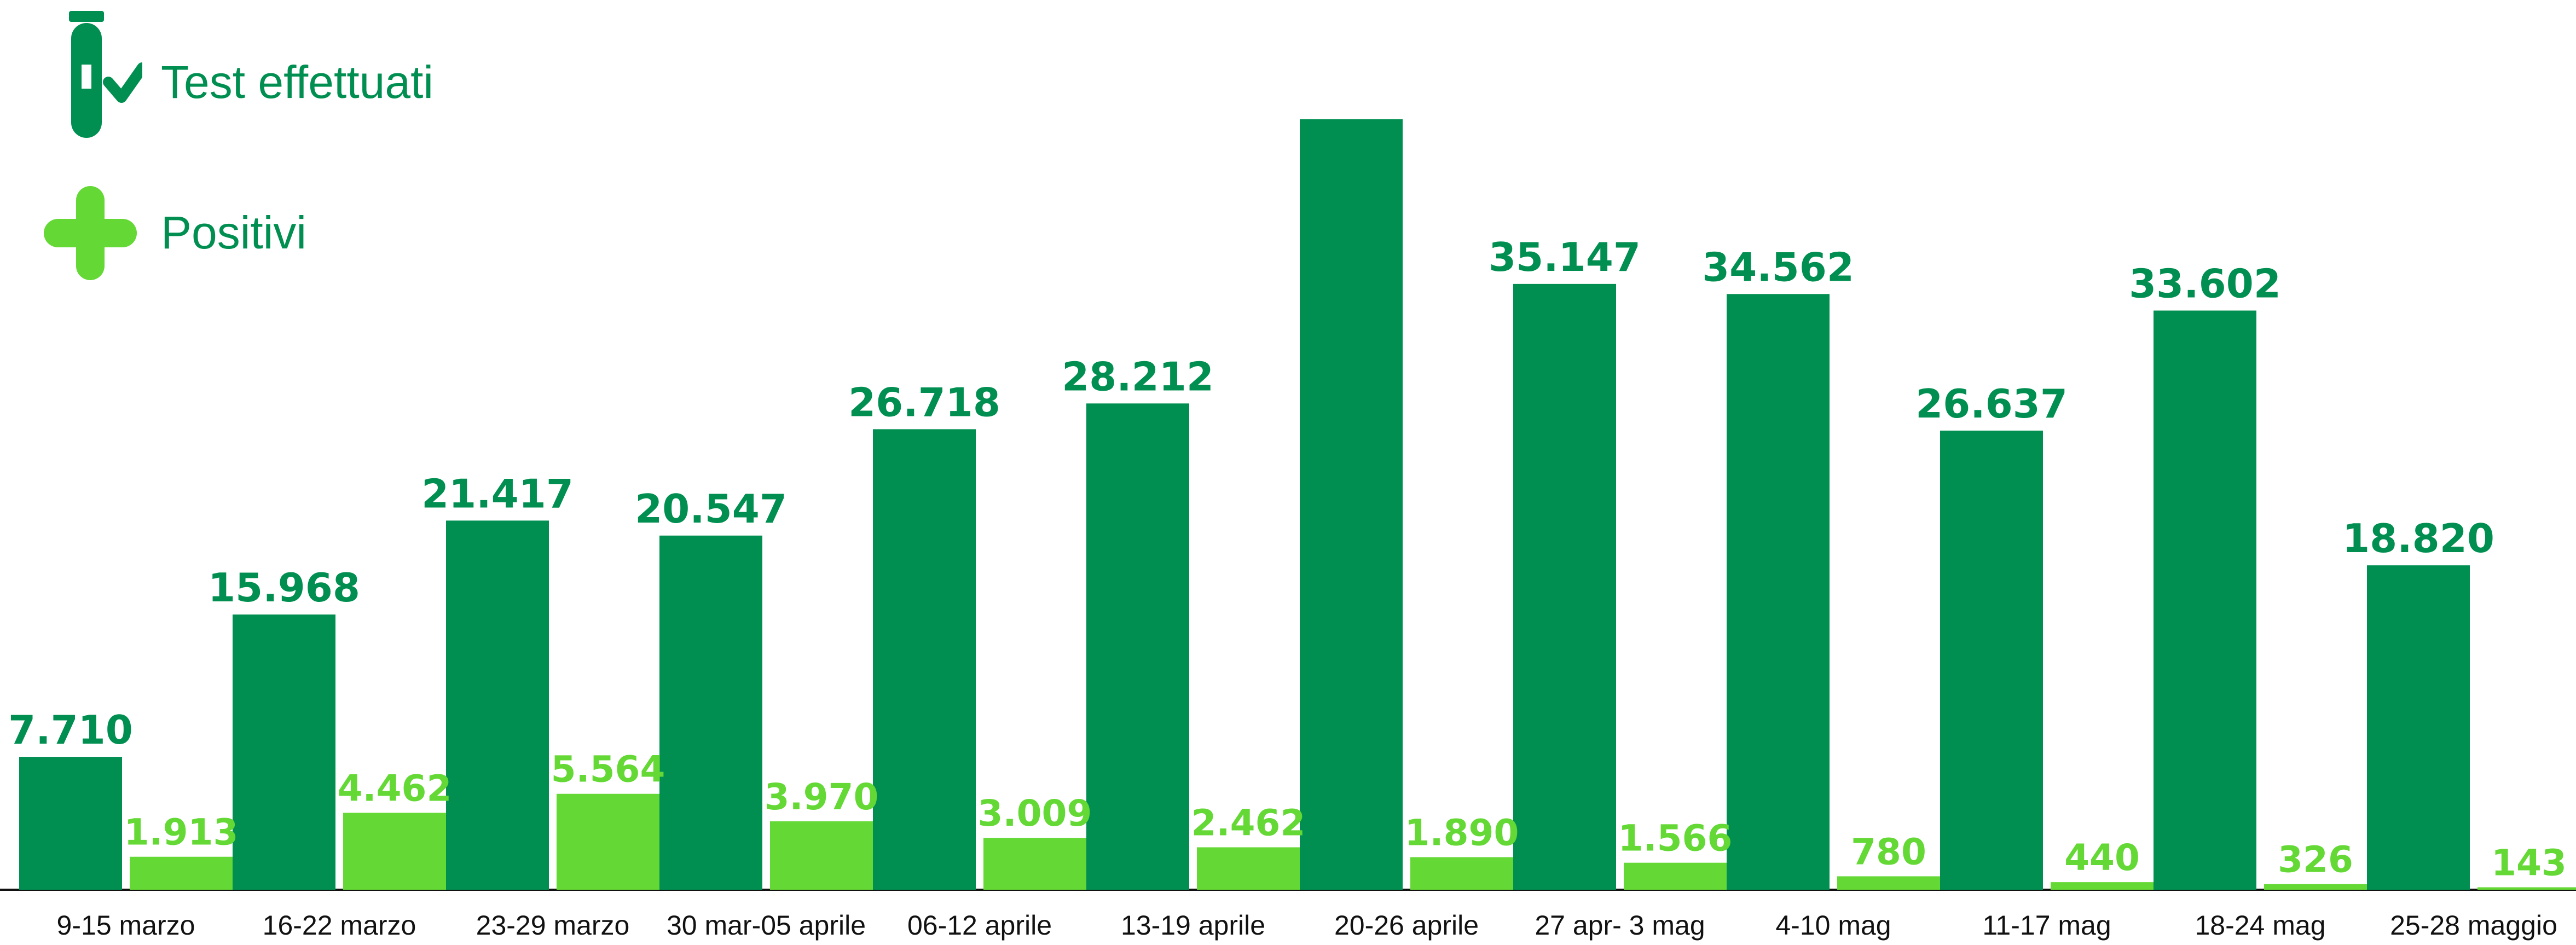 The width and height of the screenshot is (2576, 945). What do you see at coordinates (2102, 858) in the screenshot?
I see `value-label-positives-9: 440` at bounding box center [2102, 858].